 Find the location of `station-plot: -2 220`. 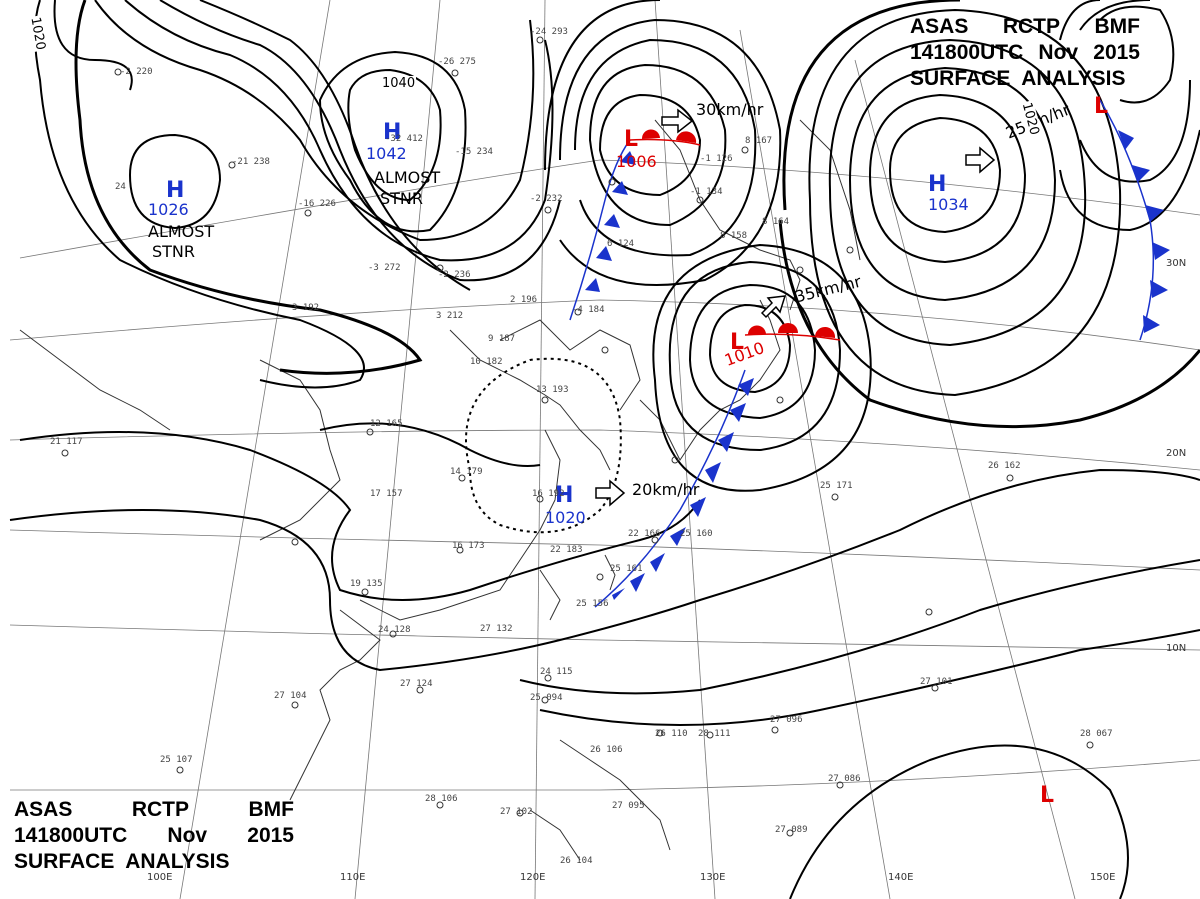

station-plot: -2 220 is located at coordinates (136, 72).